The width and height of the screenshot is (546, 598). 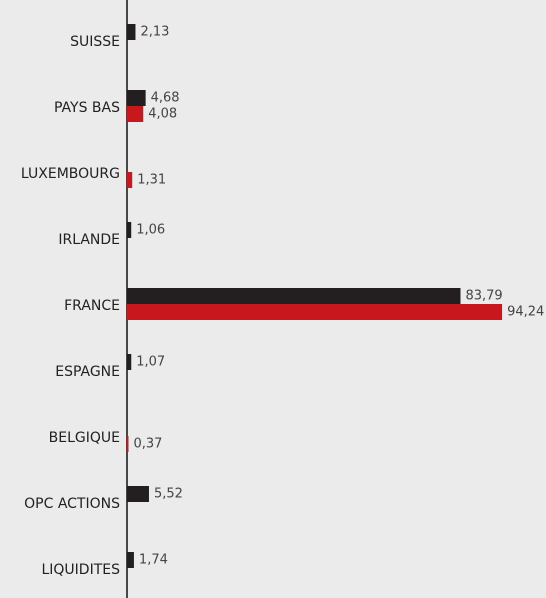 What do you see at coordinates (87, 108) in the screenshot?
I see `category-label: PAYS BAS` at bounding box center [87, 108].